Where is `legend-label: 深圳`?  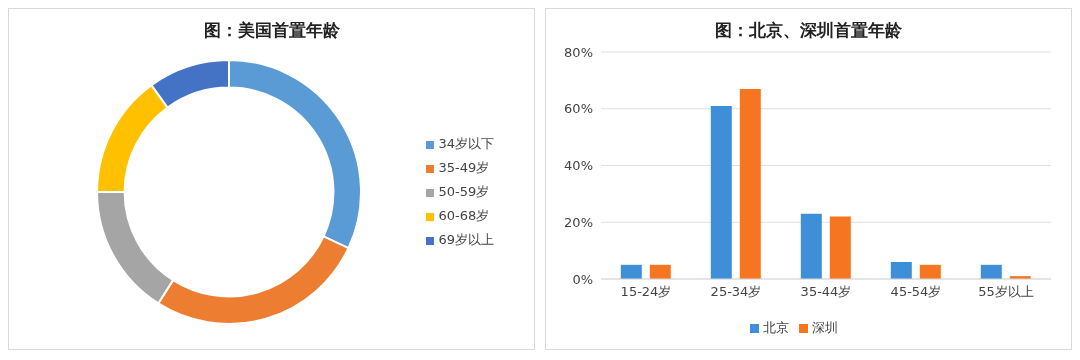
legend-label: 深圳 is located at coordinates (824, 327).